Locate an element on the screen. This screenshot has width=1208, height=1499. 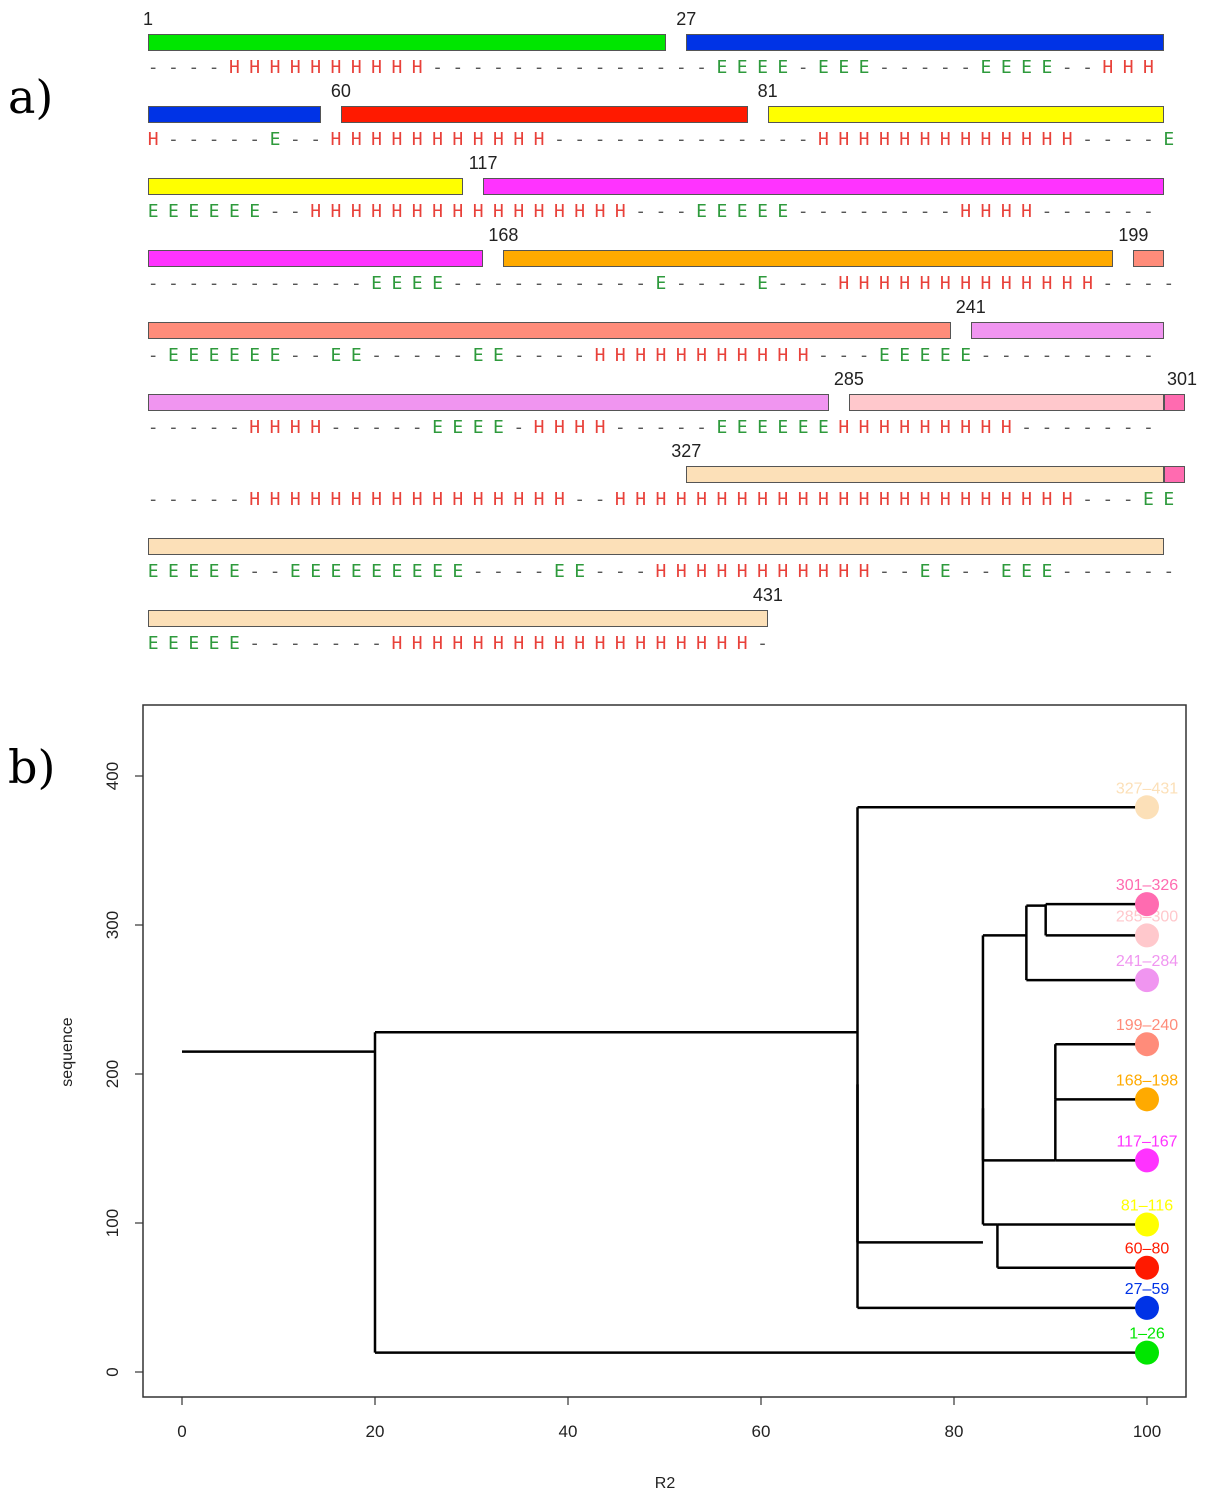
segment-start-label: 60 is located at coordinates (340, 91).